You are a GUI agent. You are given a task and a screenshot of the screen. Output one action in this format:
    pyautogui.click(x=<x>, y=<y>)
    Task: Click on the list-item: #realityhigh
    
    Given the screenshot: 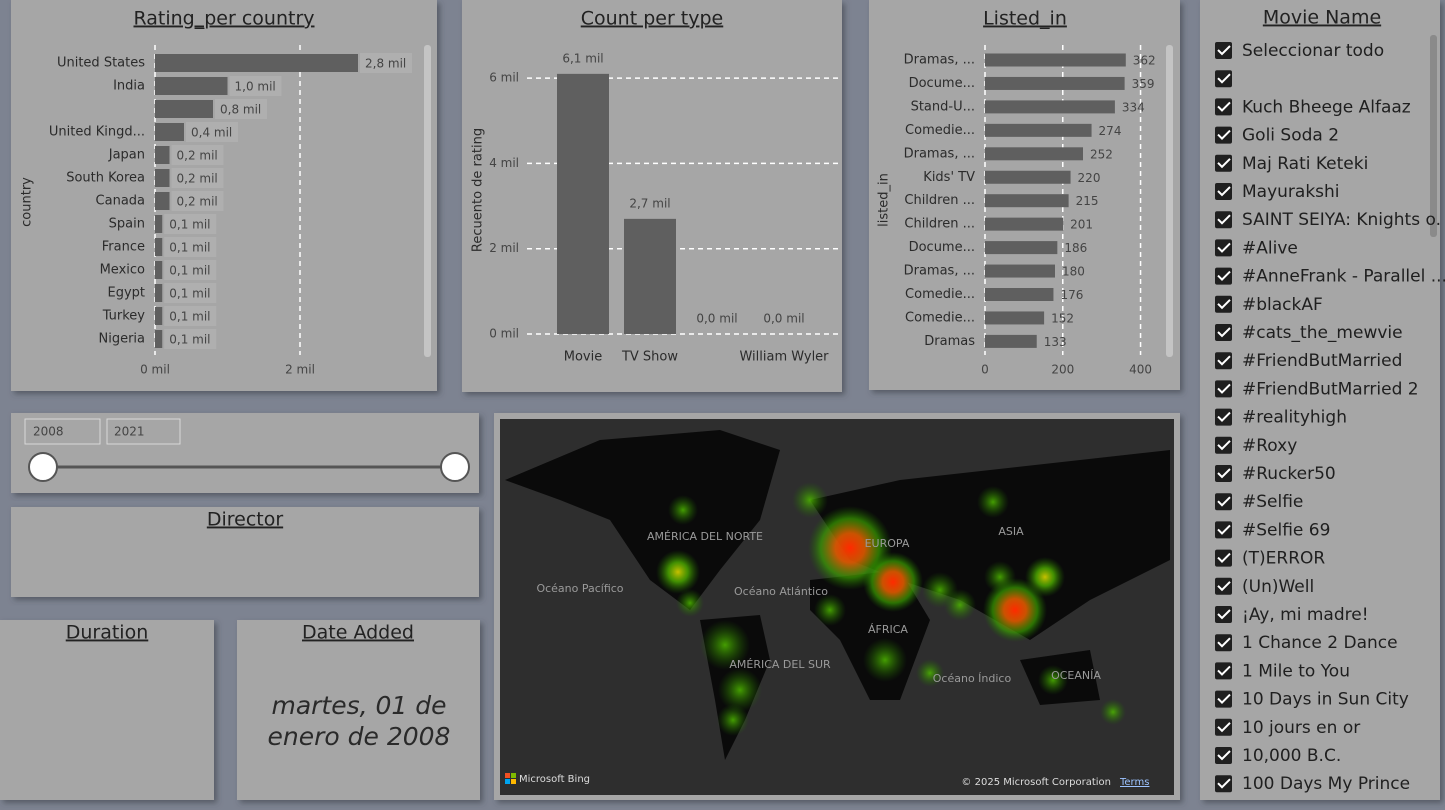 What is the action you would take?
    pyautogui.click(x=1294, y=418)
    